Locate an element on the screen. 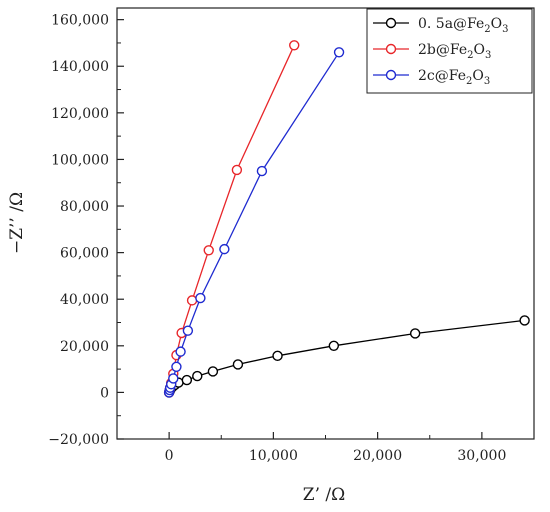  legend: 0. 5a@Fe2O3 2b@Fe2O3 2c@Fe2O3 is located at coordinates (449, 51).